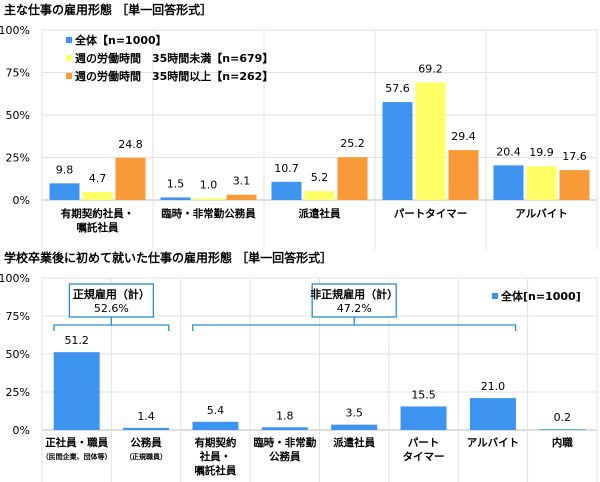 The image size is (600, 482). What do you see at coordinates (146, 456) in the screenshot?
I see `category-note: （正規職員）` at bounding box center [146, 456].